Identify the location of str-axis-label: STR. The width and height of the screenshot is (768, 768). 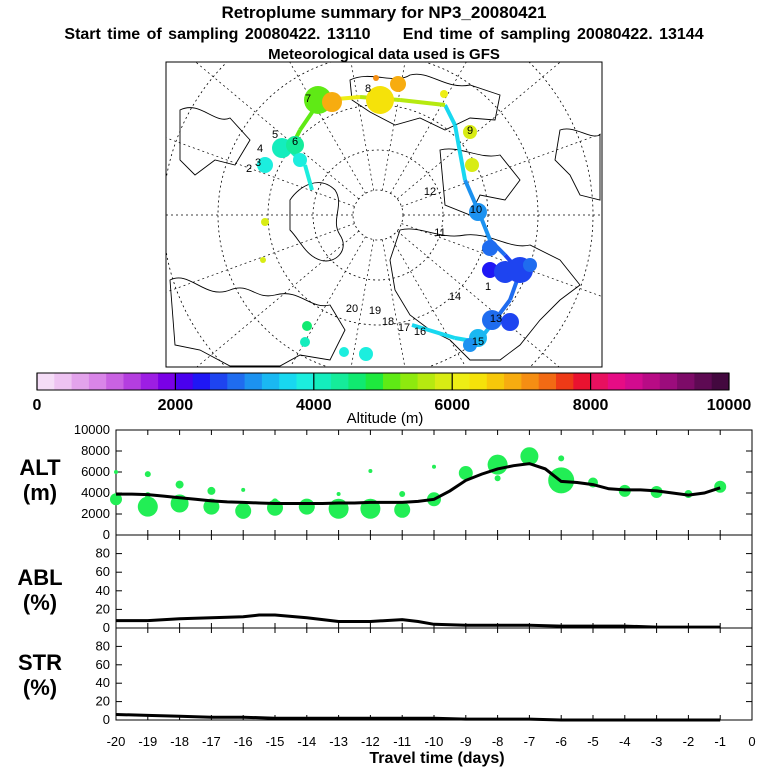
(40, 662).